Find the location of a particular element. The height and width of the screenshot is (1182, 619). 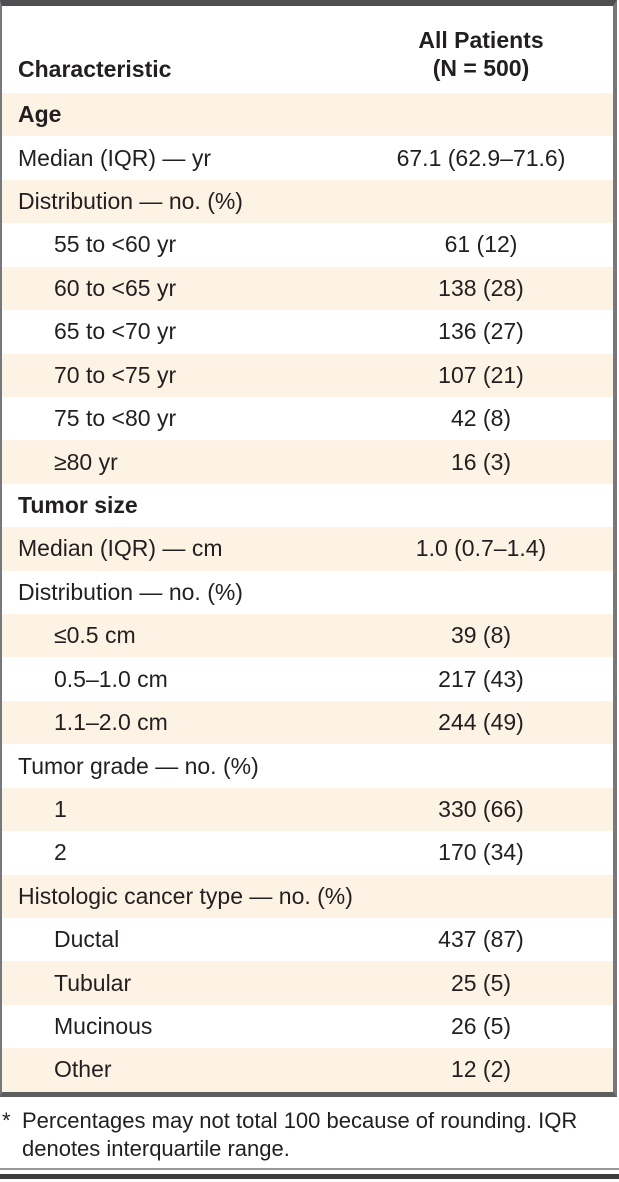

bottom-rule-thick is located at coordinates (309, 1176).